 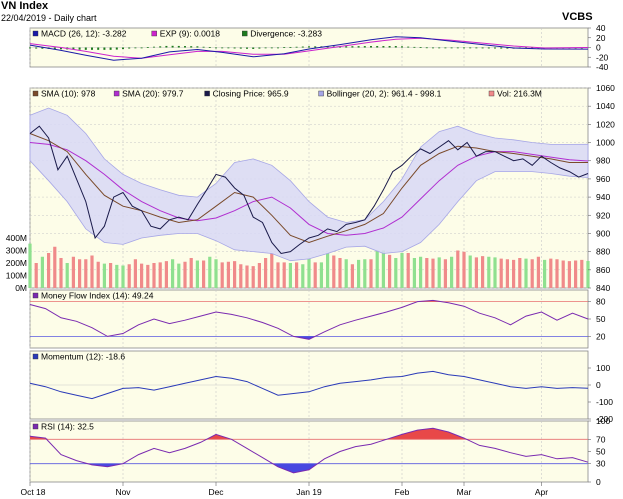 What do you see at coordinates (464, 492) in the screenshot?
I see `x-axis-label-5: Mar` at bounding box center [464, 492].